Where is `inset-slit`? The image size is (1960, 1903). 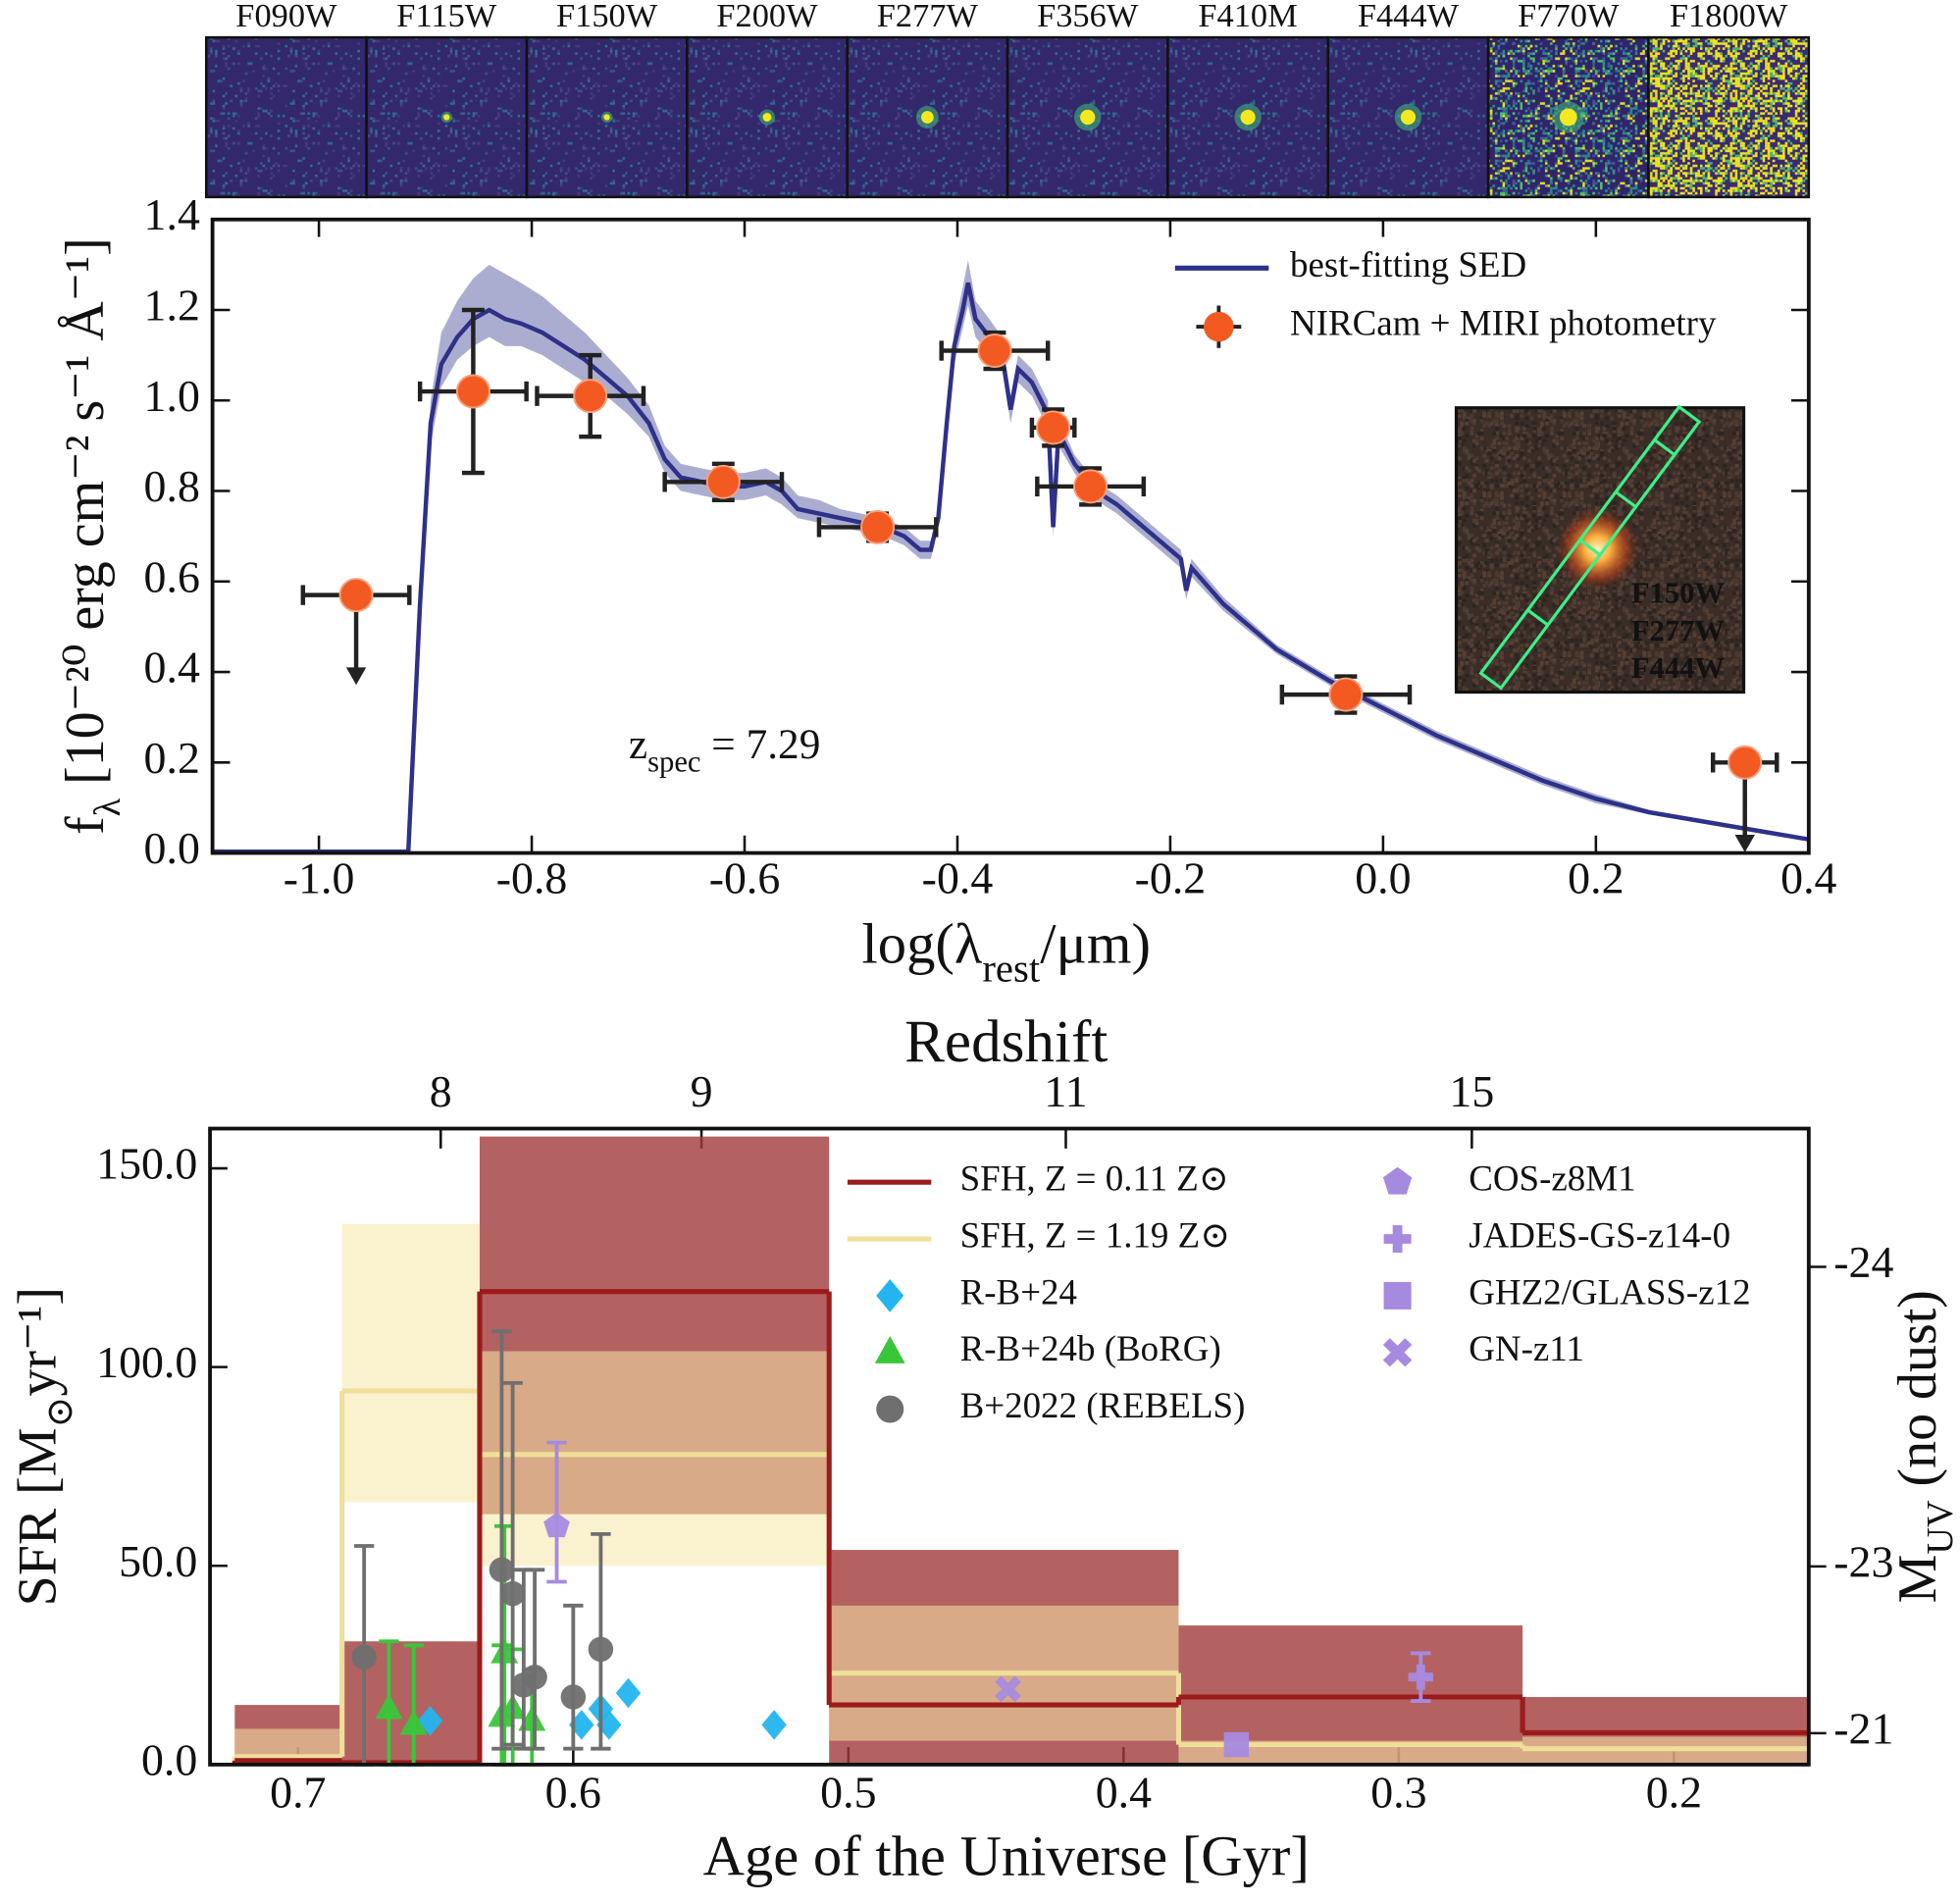 inset-slit is located at coordinates (1590, 547).